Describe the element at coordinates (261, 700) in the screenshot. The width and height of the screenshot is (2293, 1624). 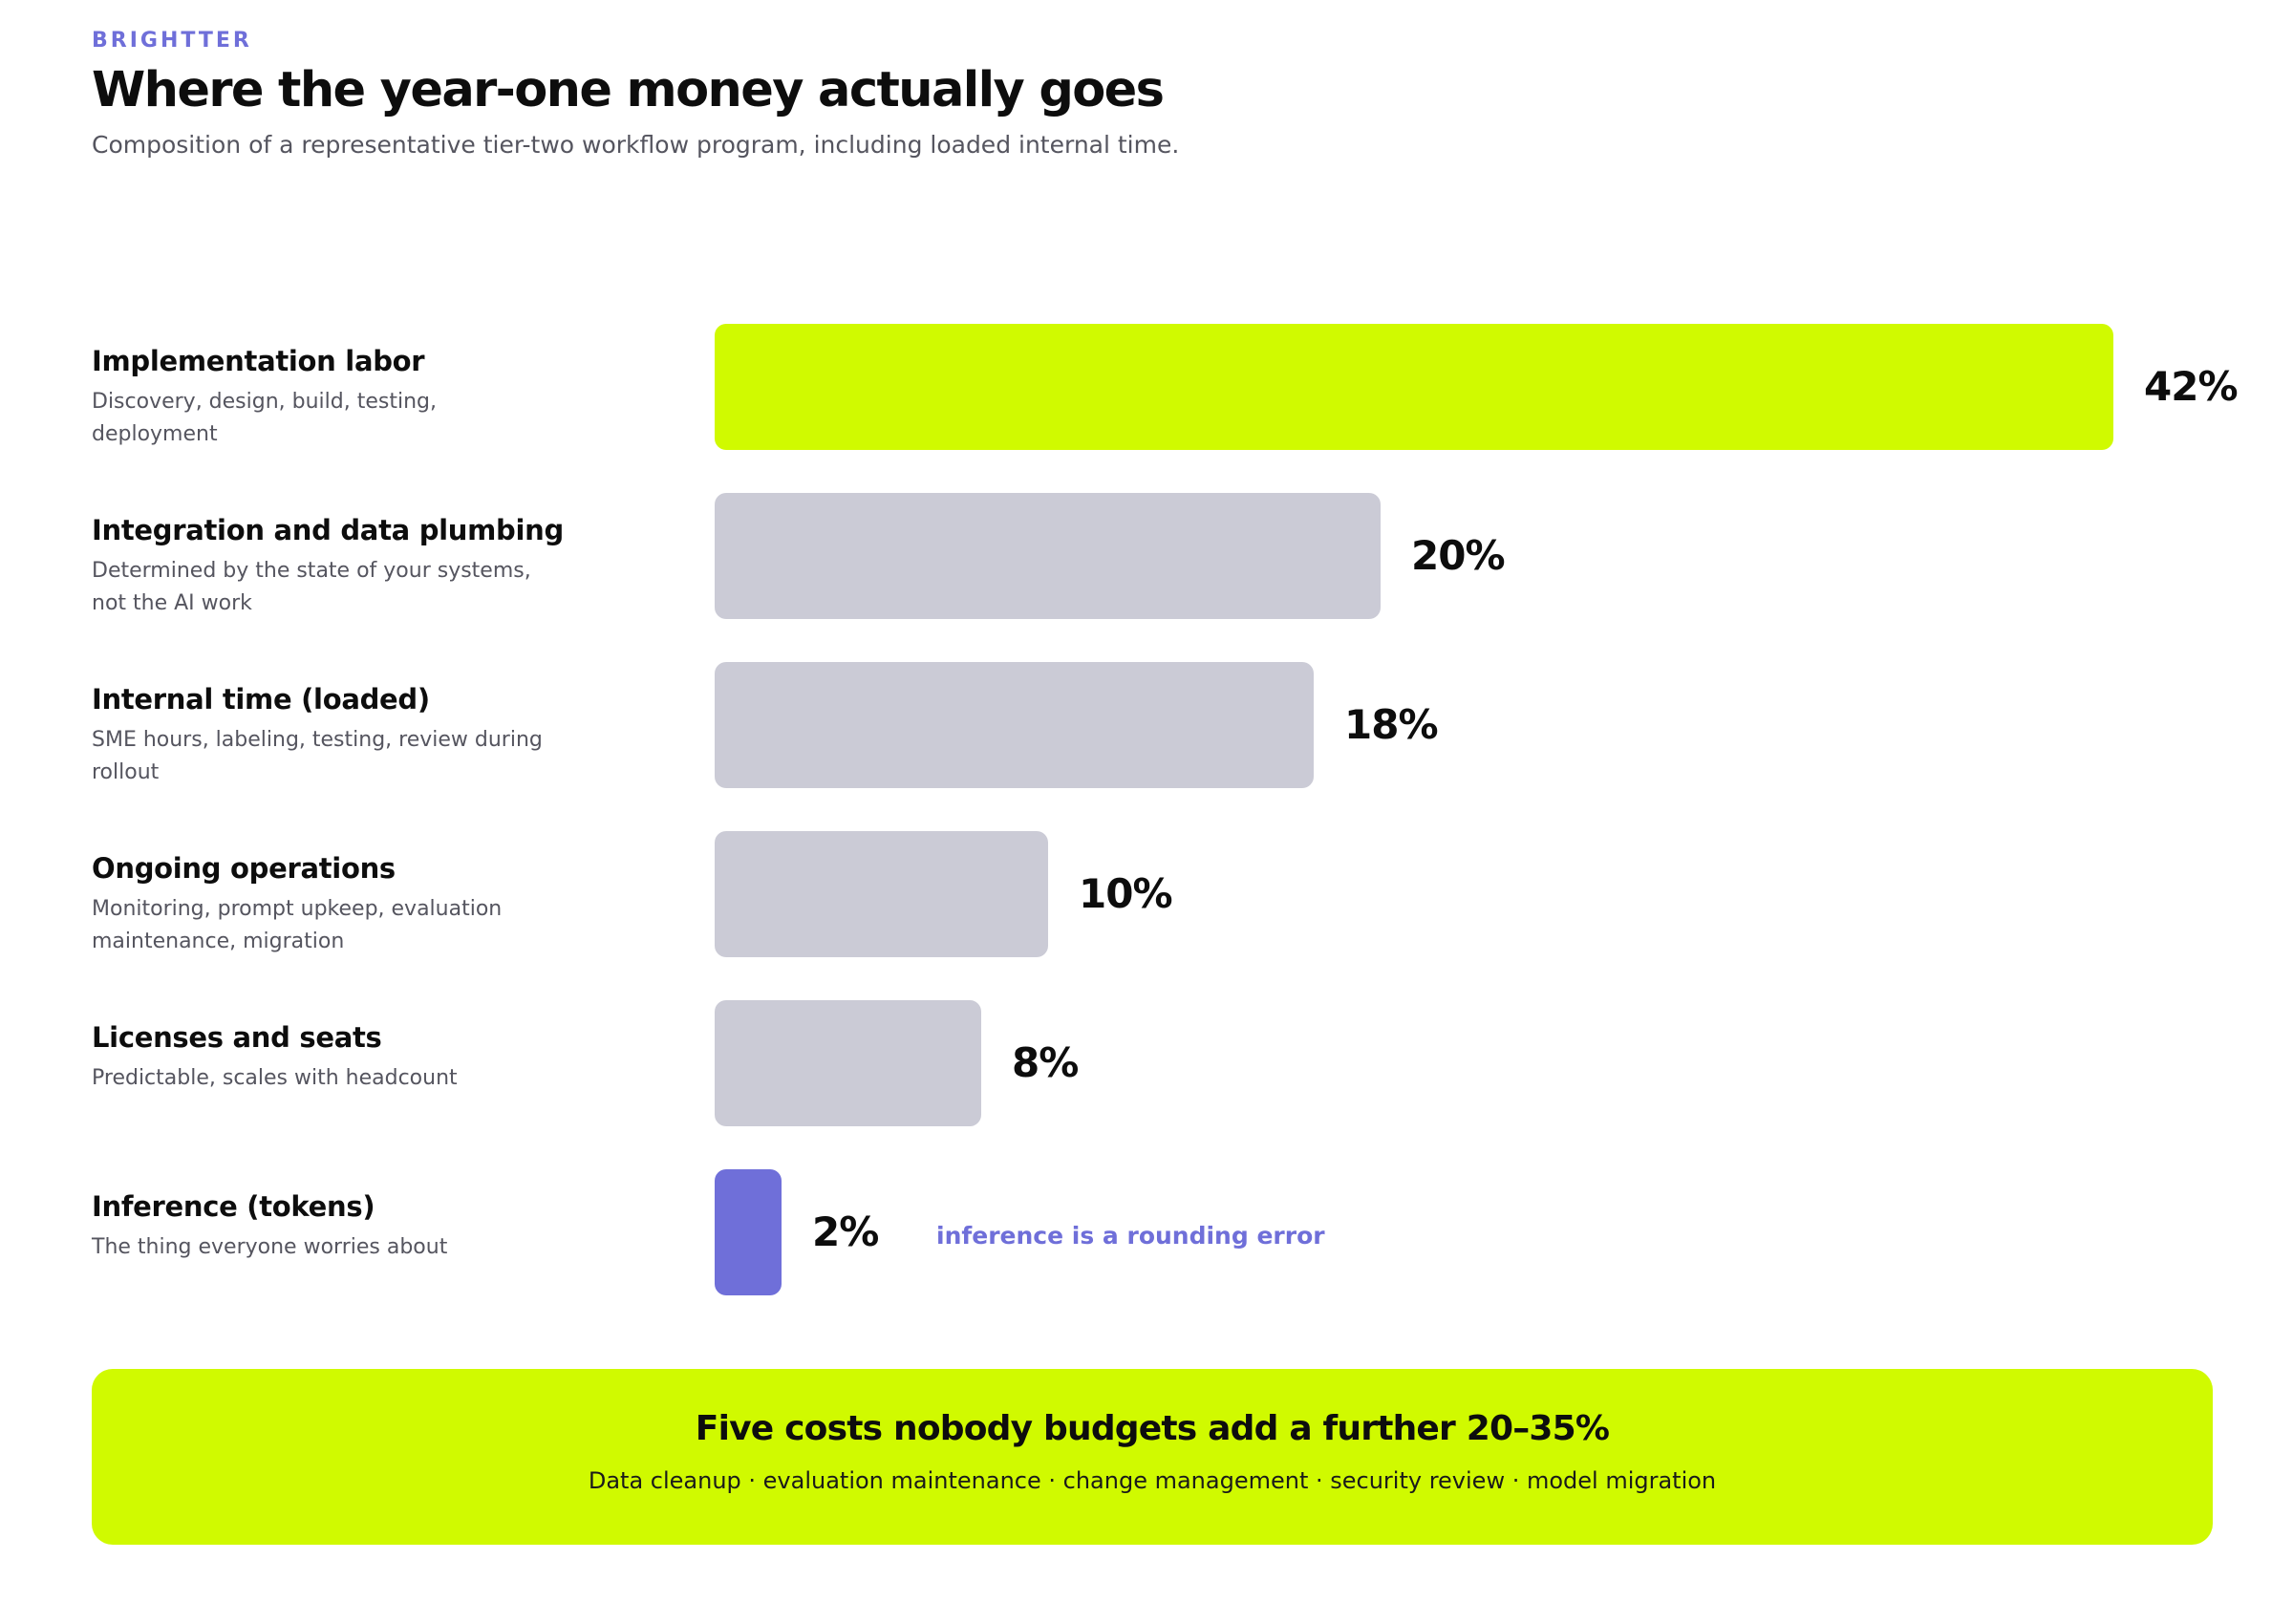
I see `category-label: Internal time (loaded)` at that location.